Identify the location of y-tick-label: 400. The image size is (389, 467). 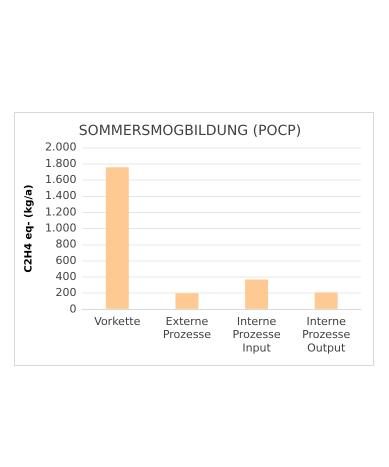
(65, 276).